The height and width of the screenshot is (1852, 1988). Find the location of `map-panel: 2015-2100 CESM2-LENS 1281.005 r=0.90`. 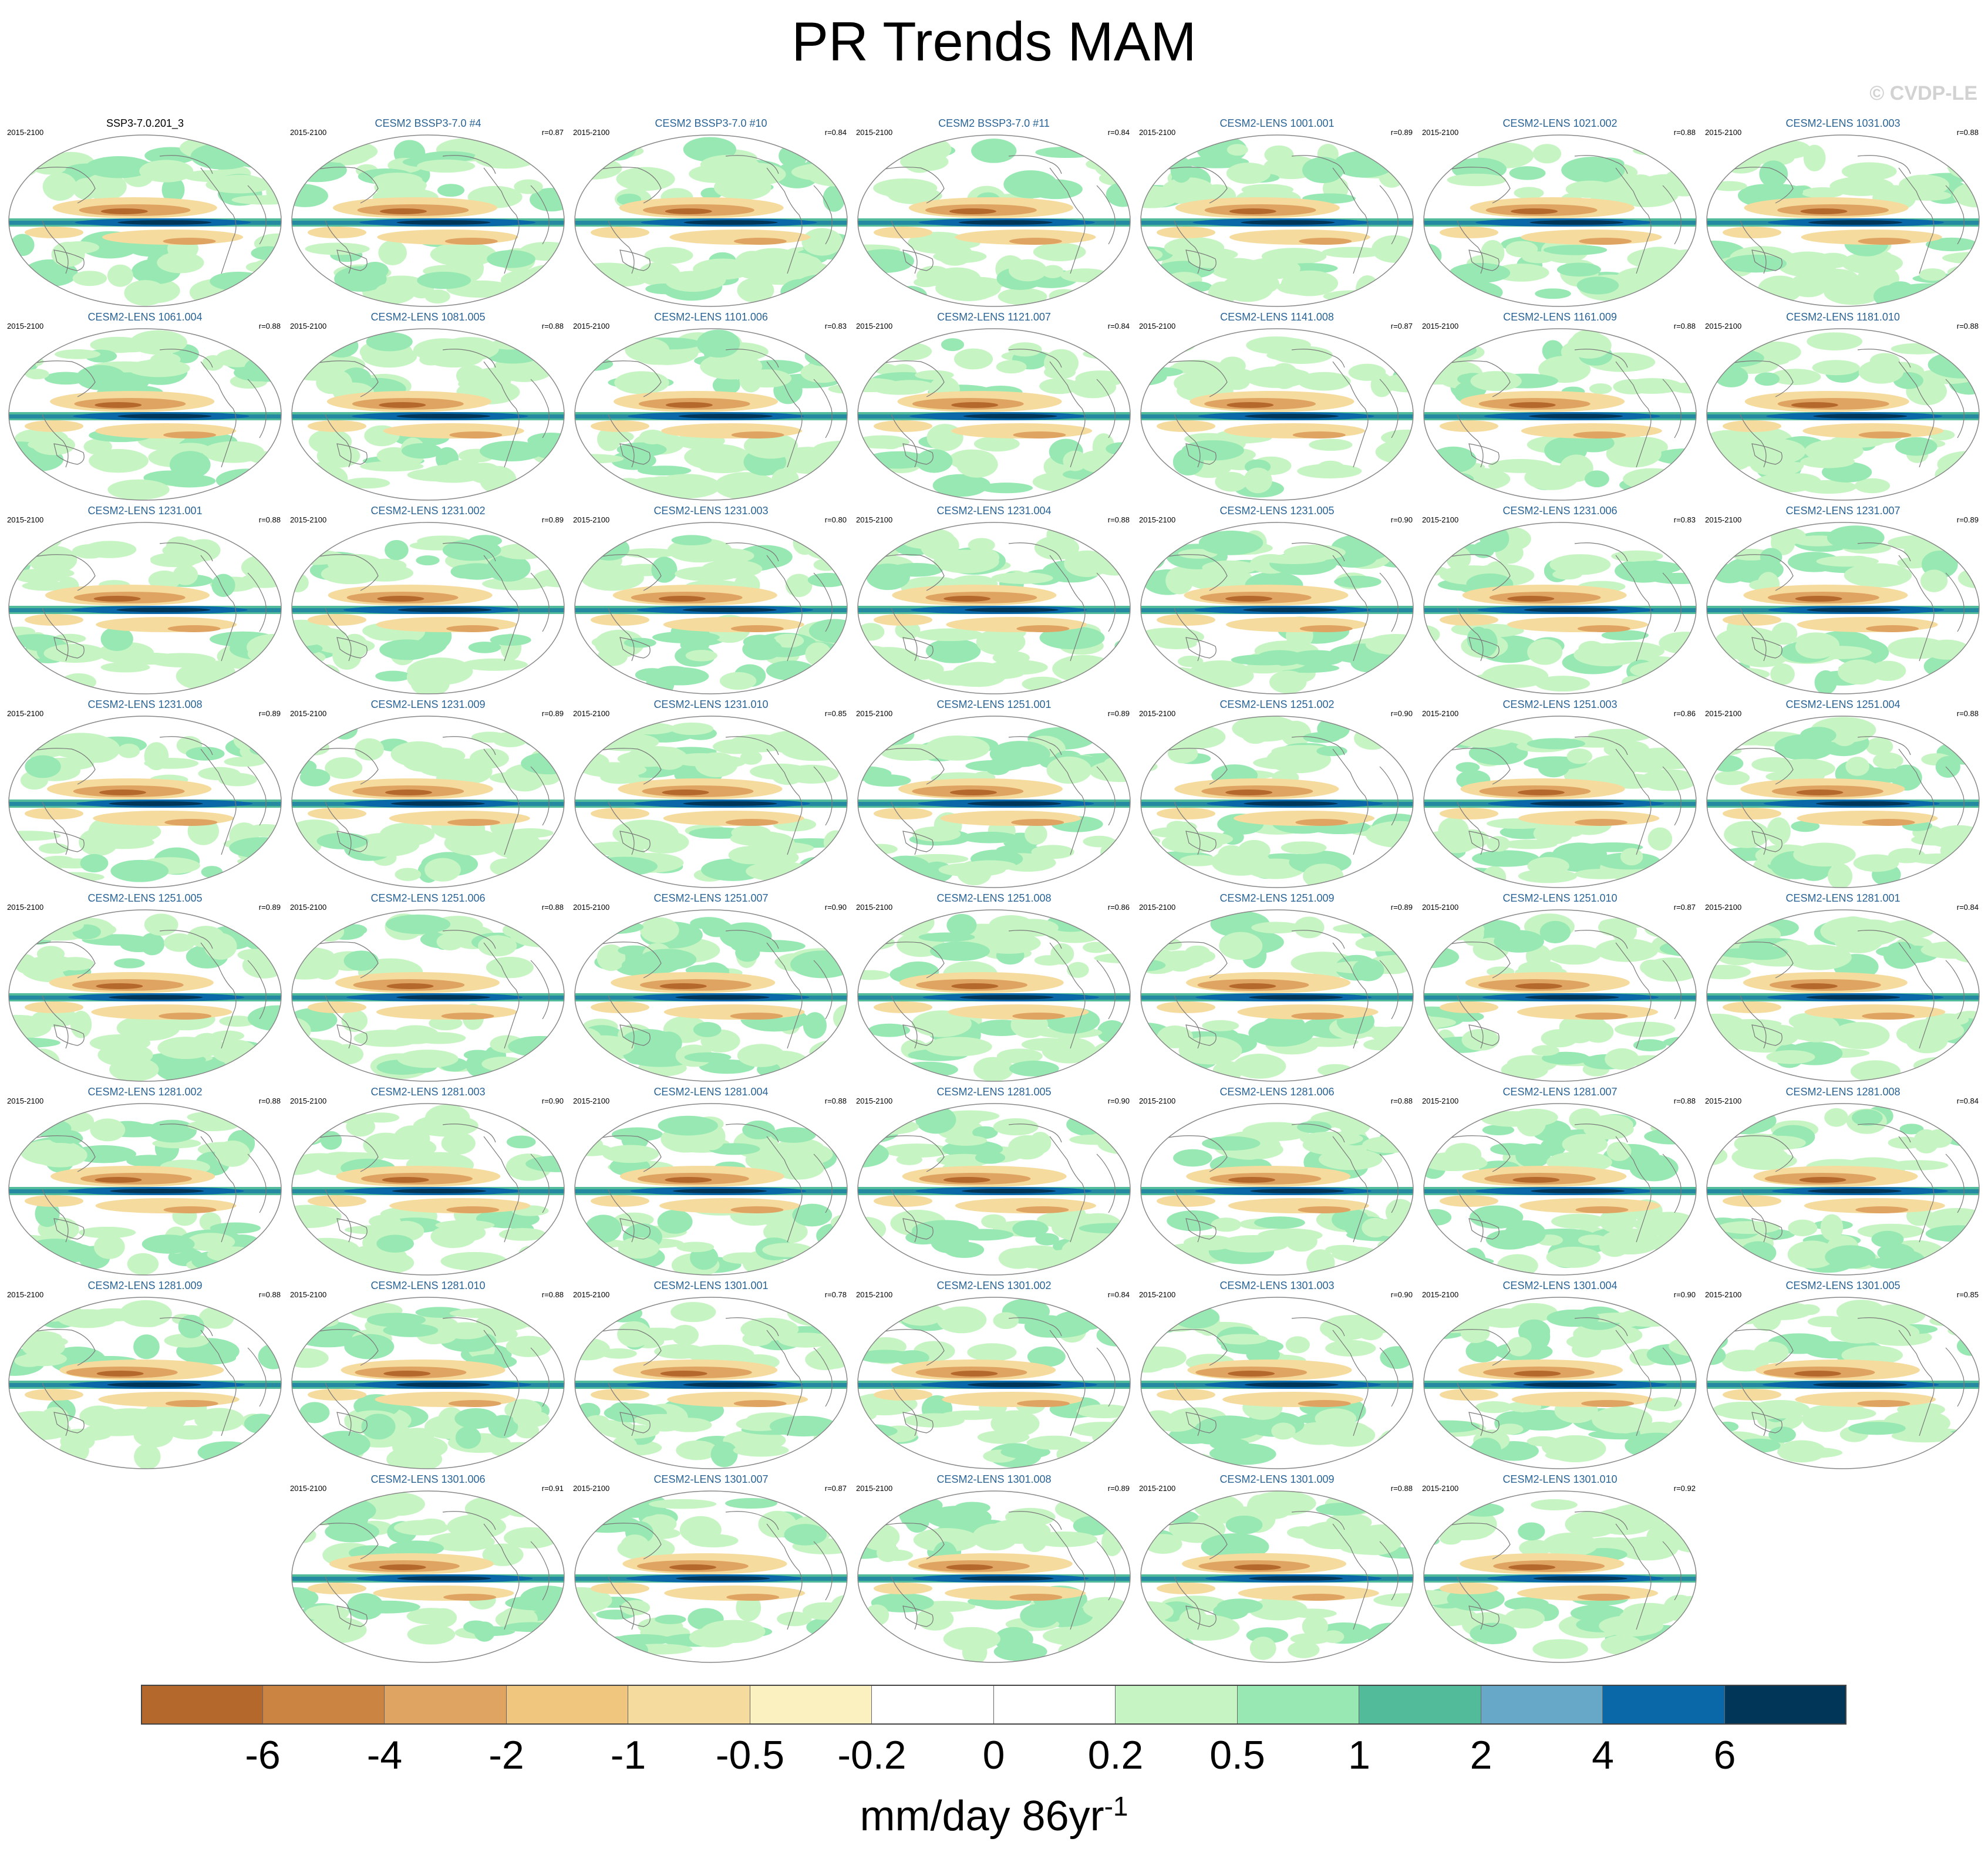

map-panel: 2015-2100 CESM2-LENS 1281.005 r=0.90 is located at coordinates (994, 1183).